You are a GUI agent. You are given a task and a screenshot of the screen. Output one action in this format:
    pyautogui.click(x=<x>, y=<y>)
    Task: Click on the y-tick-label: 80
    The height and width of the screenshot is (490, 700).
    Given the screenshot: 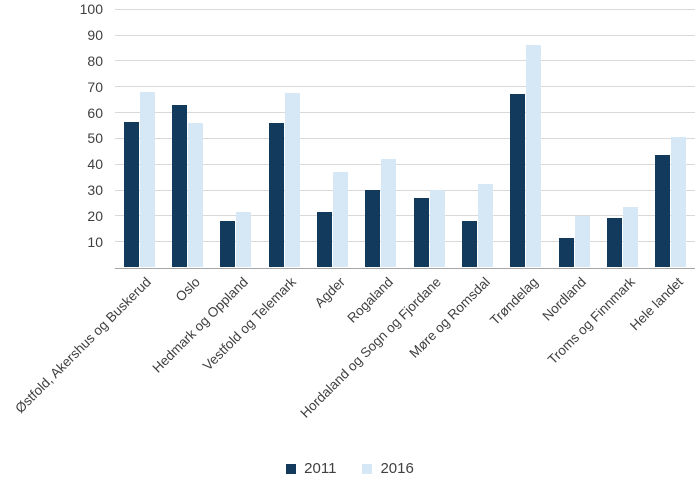 What is the action you would take?
    pyautogui.click(x=95, y=60)
    